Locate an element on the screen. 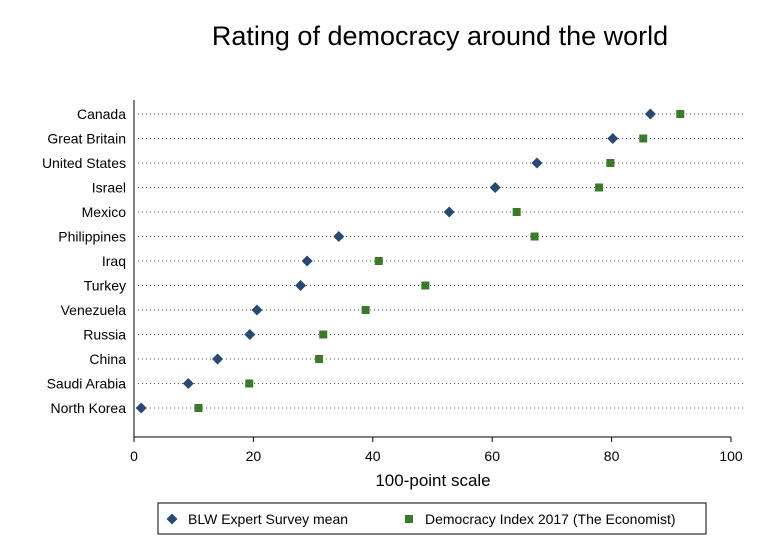 The height and width of the screenshot is (558, 768). democracy-index-point-mexico is located at coordinates (516, 212).